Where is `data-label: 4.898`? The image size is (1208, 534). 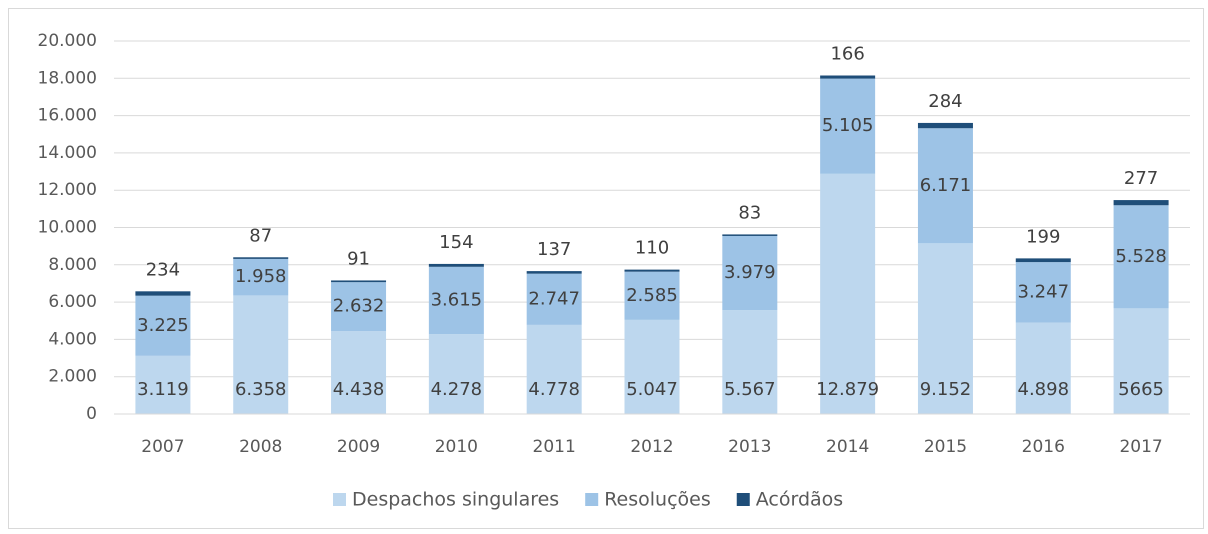
data-label: 4.898 is located at coordinates (1044, 389).